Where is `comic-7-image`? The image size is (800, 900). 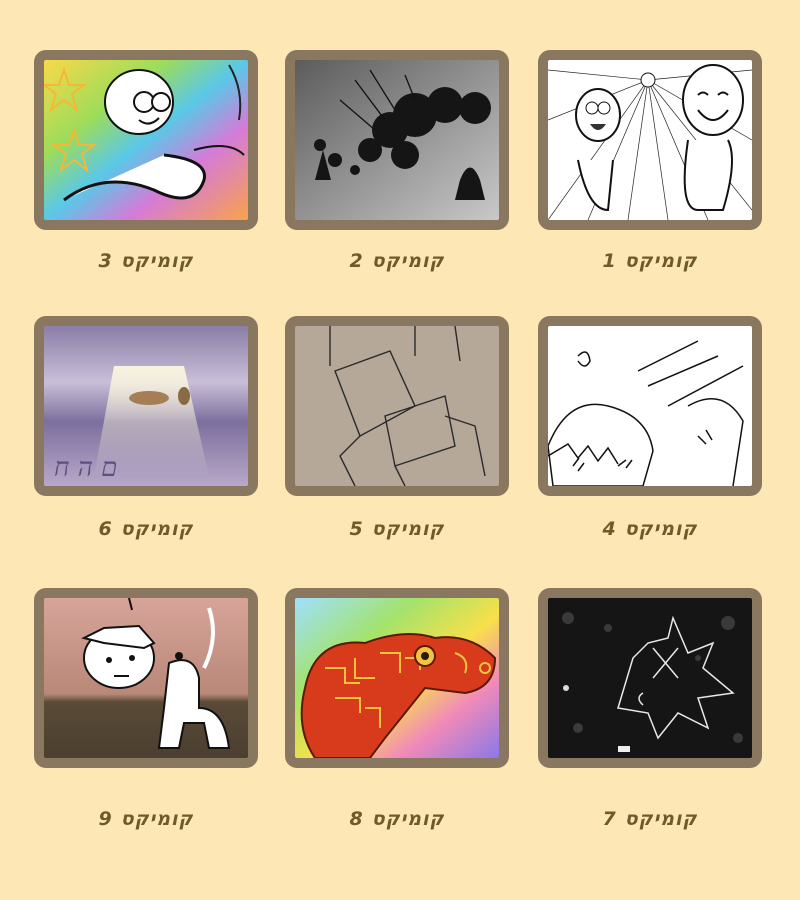 comic-7-image is located at coordinates (650, 678).